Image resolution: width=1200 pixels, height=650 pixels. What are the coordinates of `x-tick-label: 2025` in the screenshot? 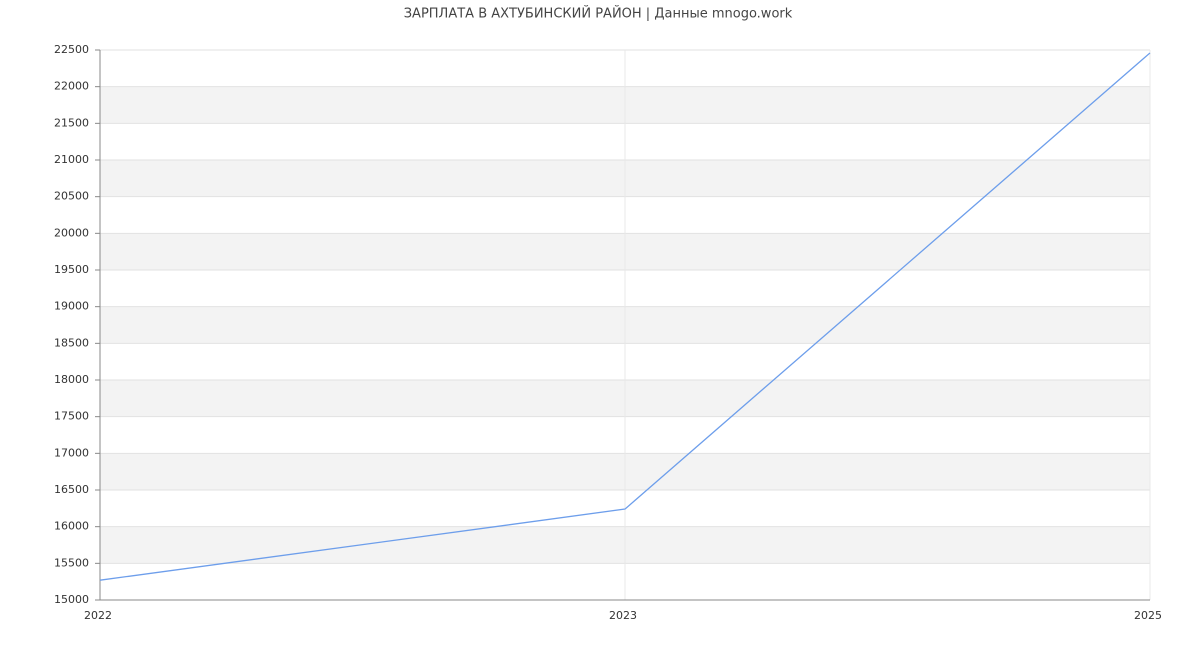 It's located at (1148, 615).